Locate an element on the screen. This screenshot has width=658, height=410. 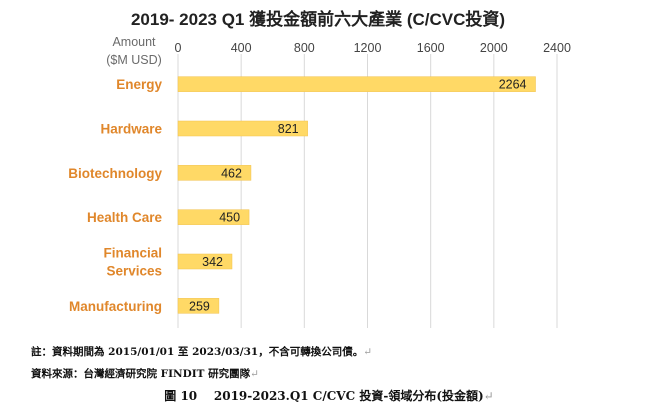
x-tick-label: 2400 is located at coordinates (557, 48).